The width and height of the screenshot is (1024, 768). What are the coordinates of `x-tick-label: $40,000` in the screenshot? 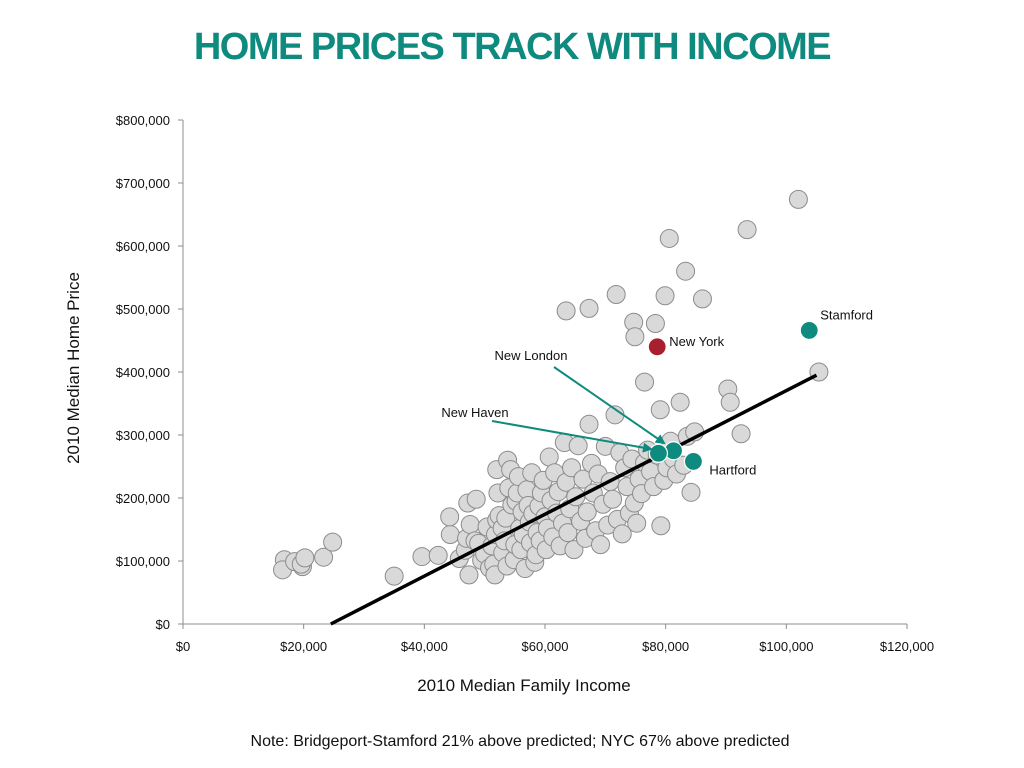 It's located at (424, 646).